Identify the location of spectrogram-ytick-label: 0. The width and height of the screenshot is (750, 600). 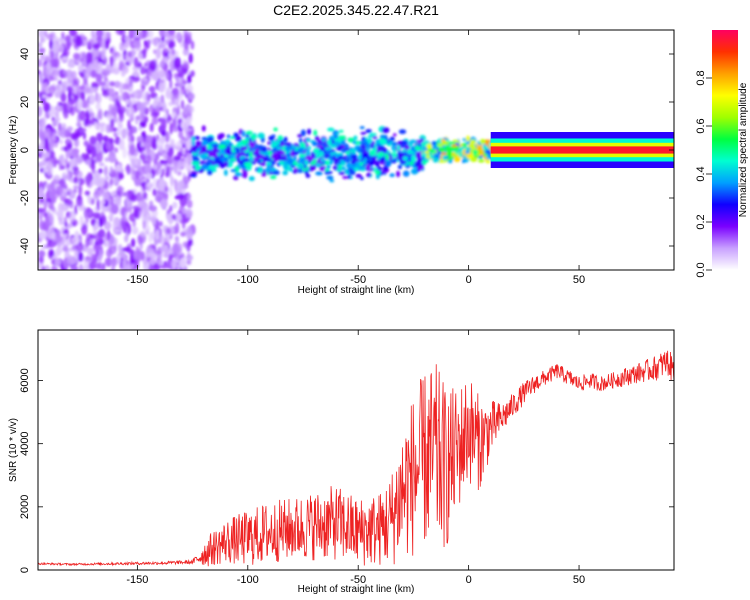
(25, 150).